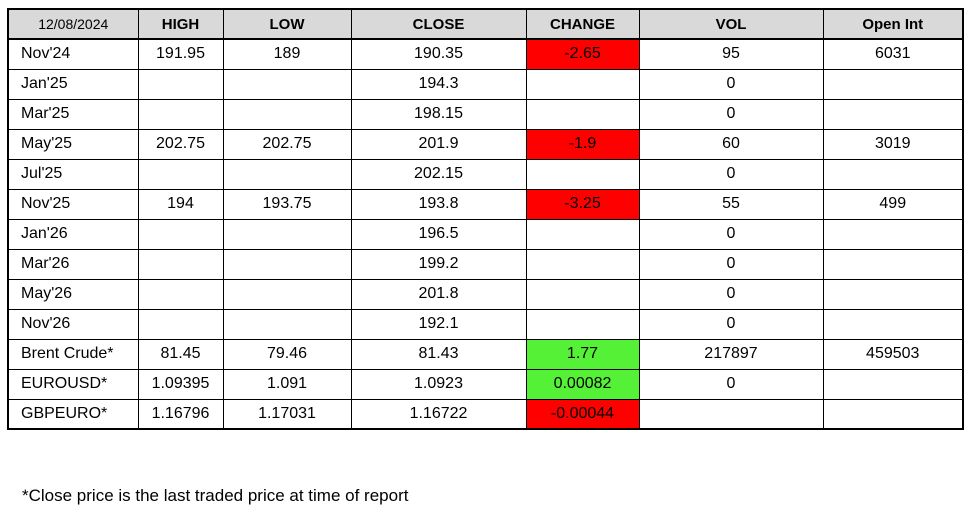 Image resolution: width=972 pixels, height=508 pixels. What do you see at coordinates (438, 234) in the screenshot?
I see `cell-close: 196.5` at bounding box center [438, 234].